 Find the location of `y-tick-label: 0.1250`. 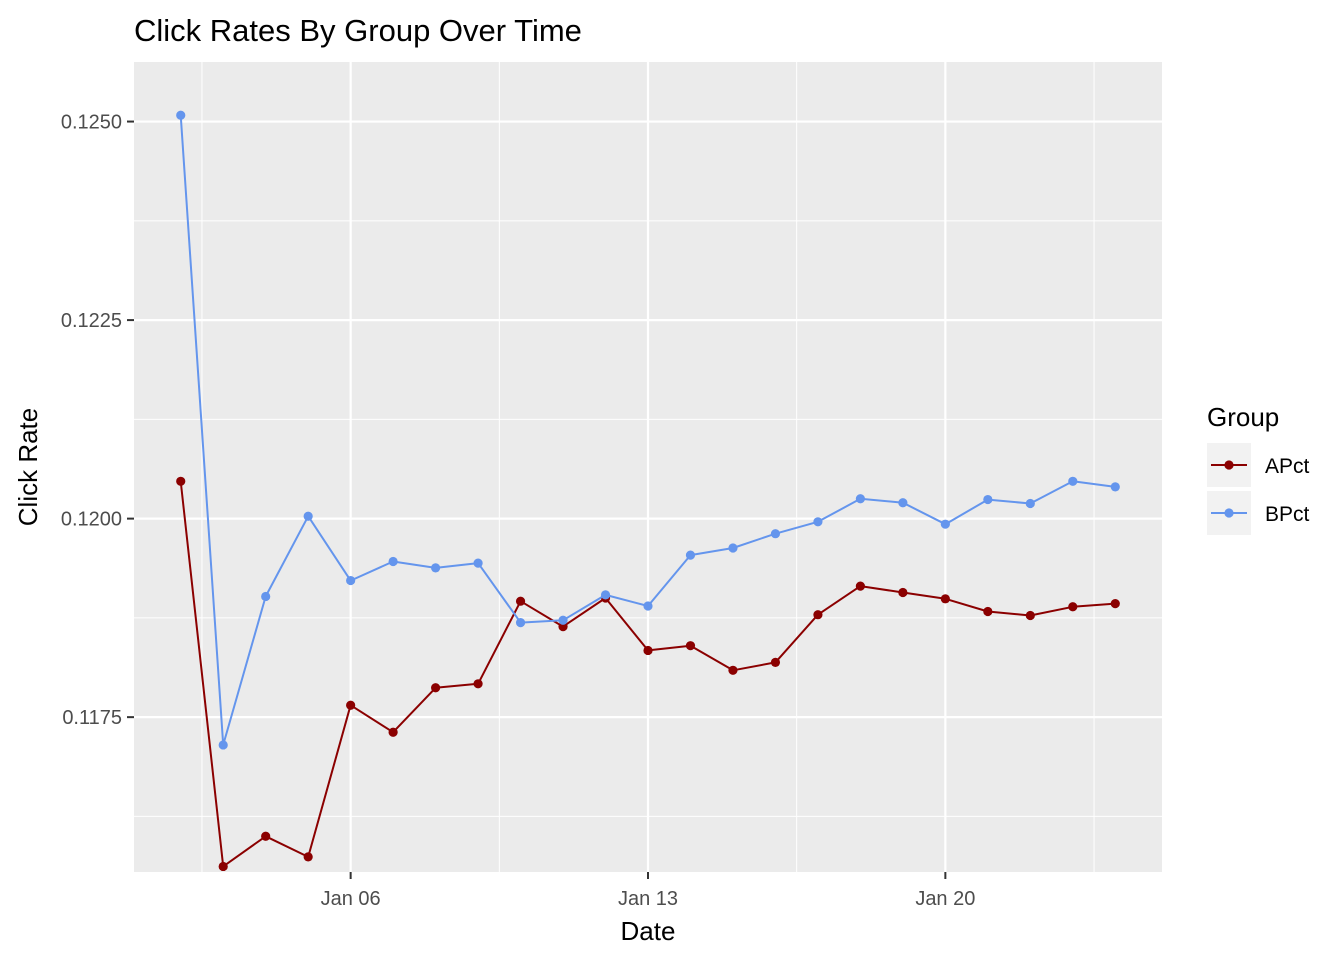

y-tick-label: 0.1250 is located at coordinates (91, 123).